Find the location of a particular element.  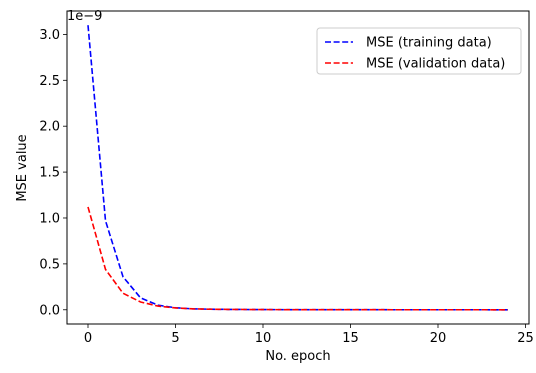

x-tick-label: 0 is located at coordinates (88, 338).